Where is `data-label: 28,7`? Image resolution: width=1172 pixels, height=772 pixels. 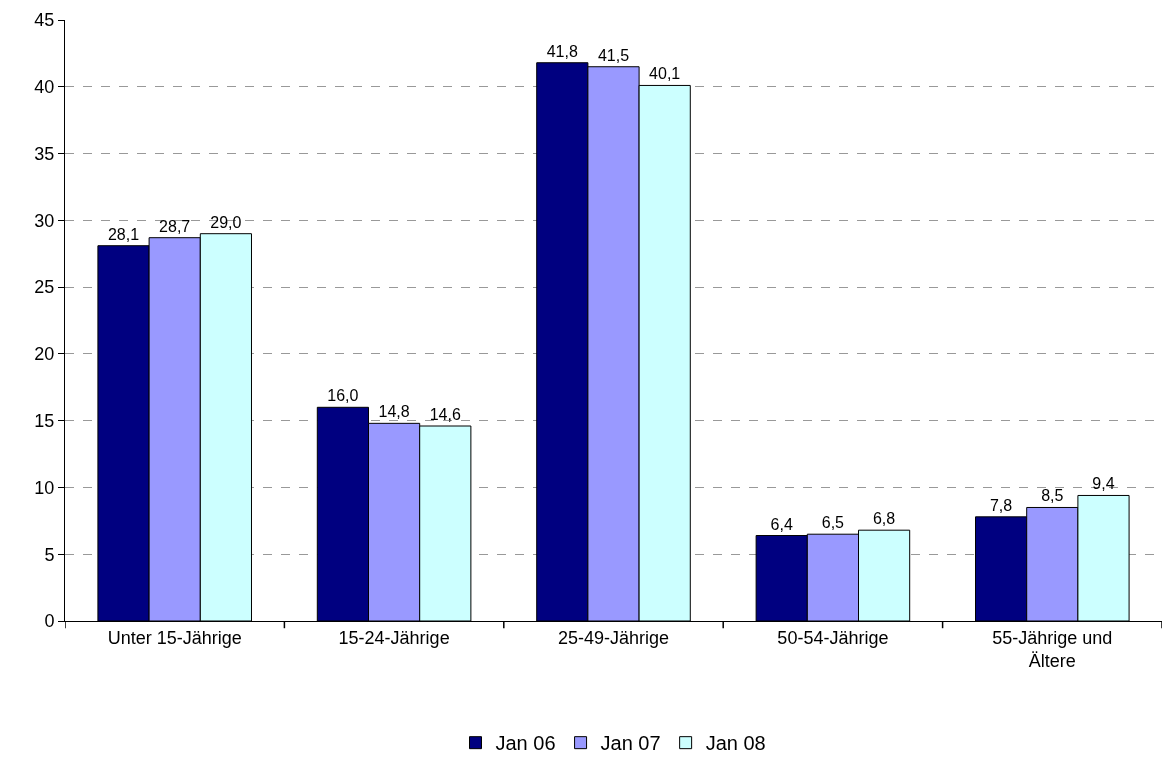 data-label: 28,7 is located at coordinates (175, 226).